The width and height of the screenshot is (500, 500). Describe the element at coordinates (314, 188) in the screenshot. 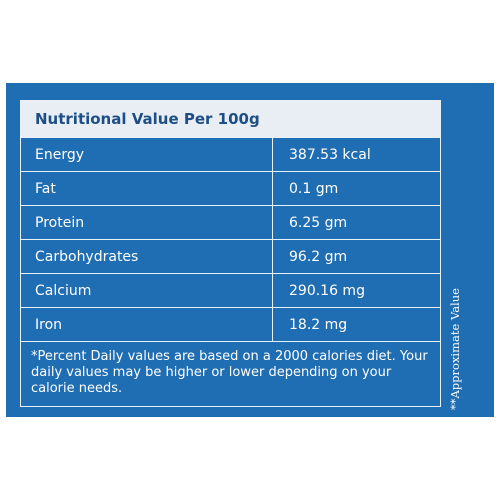

I see `nutrient-value: 0.1 gm` at that location.